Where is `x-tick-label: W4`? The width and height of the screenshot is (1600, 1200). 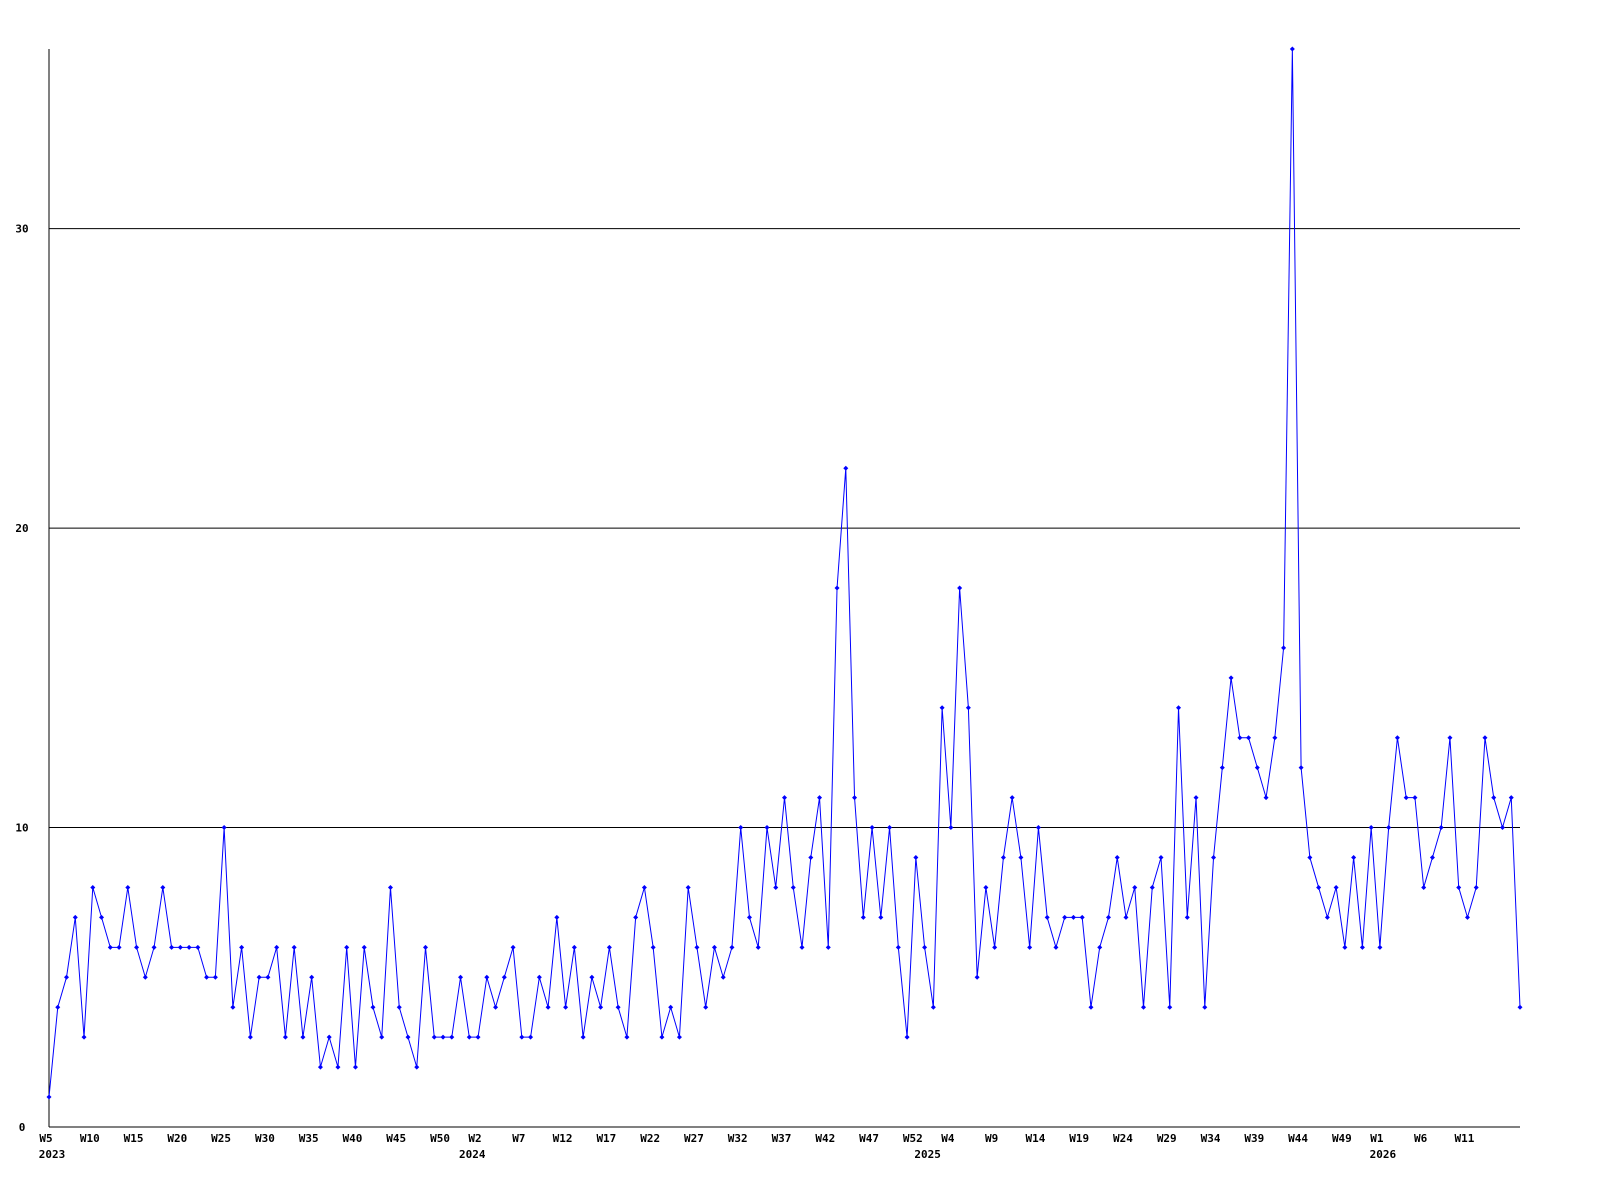
x-tick-label: W4 is located at coordinates (948, 1138).